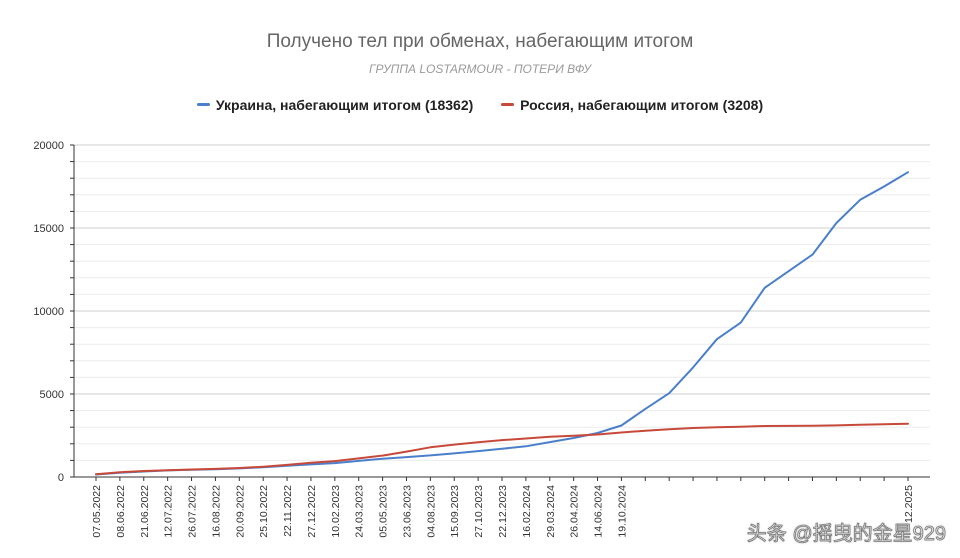  I want to click on y-tick-label: 10000, so click(48, 312).